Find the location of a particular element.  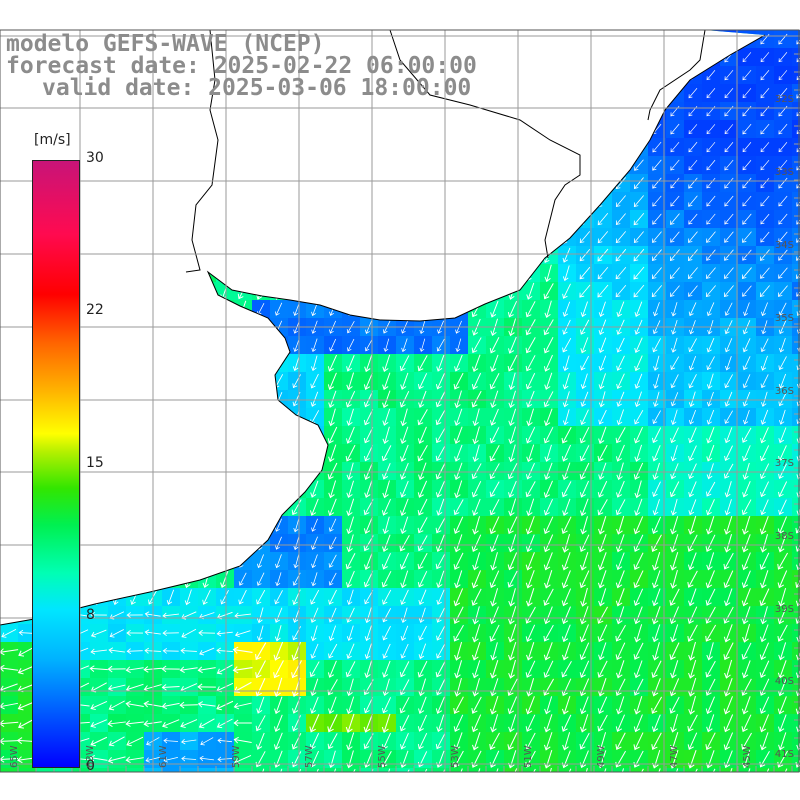

longitude-label: 61W is located at coordinates (163, 756).